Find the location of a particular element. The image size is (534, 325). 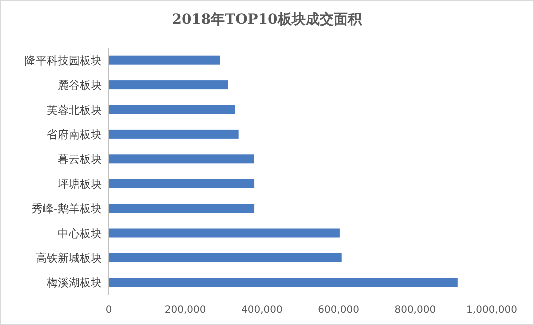

x-tick-label: 1,000,000 is located at coordinates (492, 310).